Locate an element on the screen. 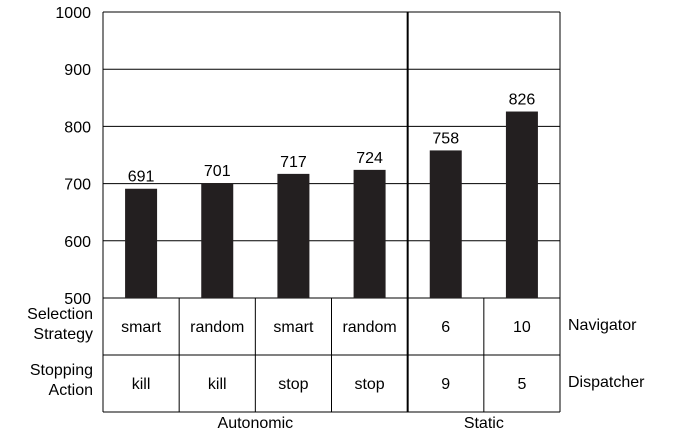 This screenshot has height=433, width=673. y-tick-labels: 500 600 700 800 900 1000 is located at coordinates (73, 156).